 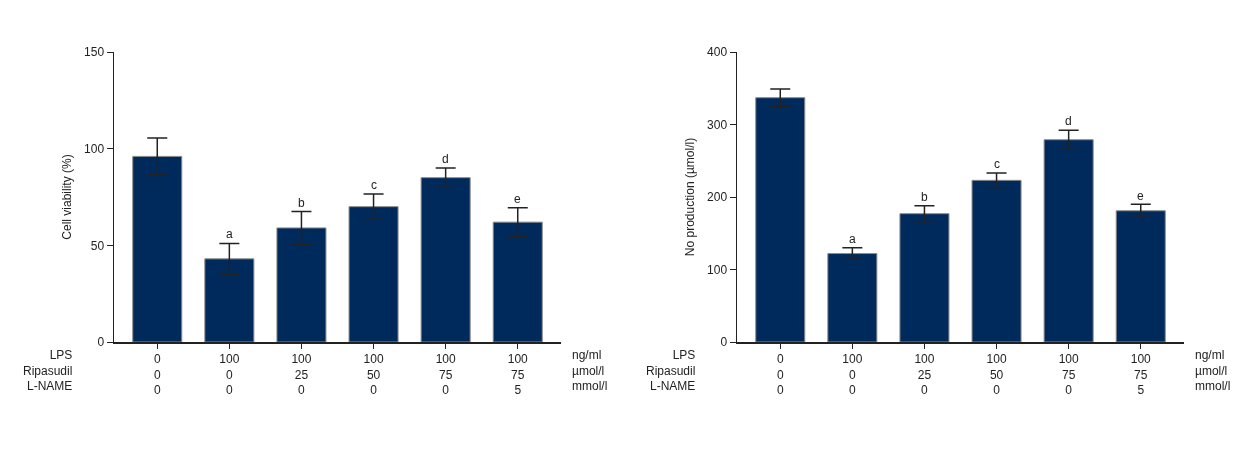 I want to click on y-tick-label: 50, so click(x=97, y=245).